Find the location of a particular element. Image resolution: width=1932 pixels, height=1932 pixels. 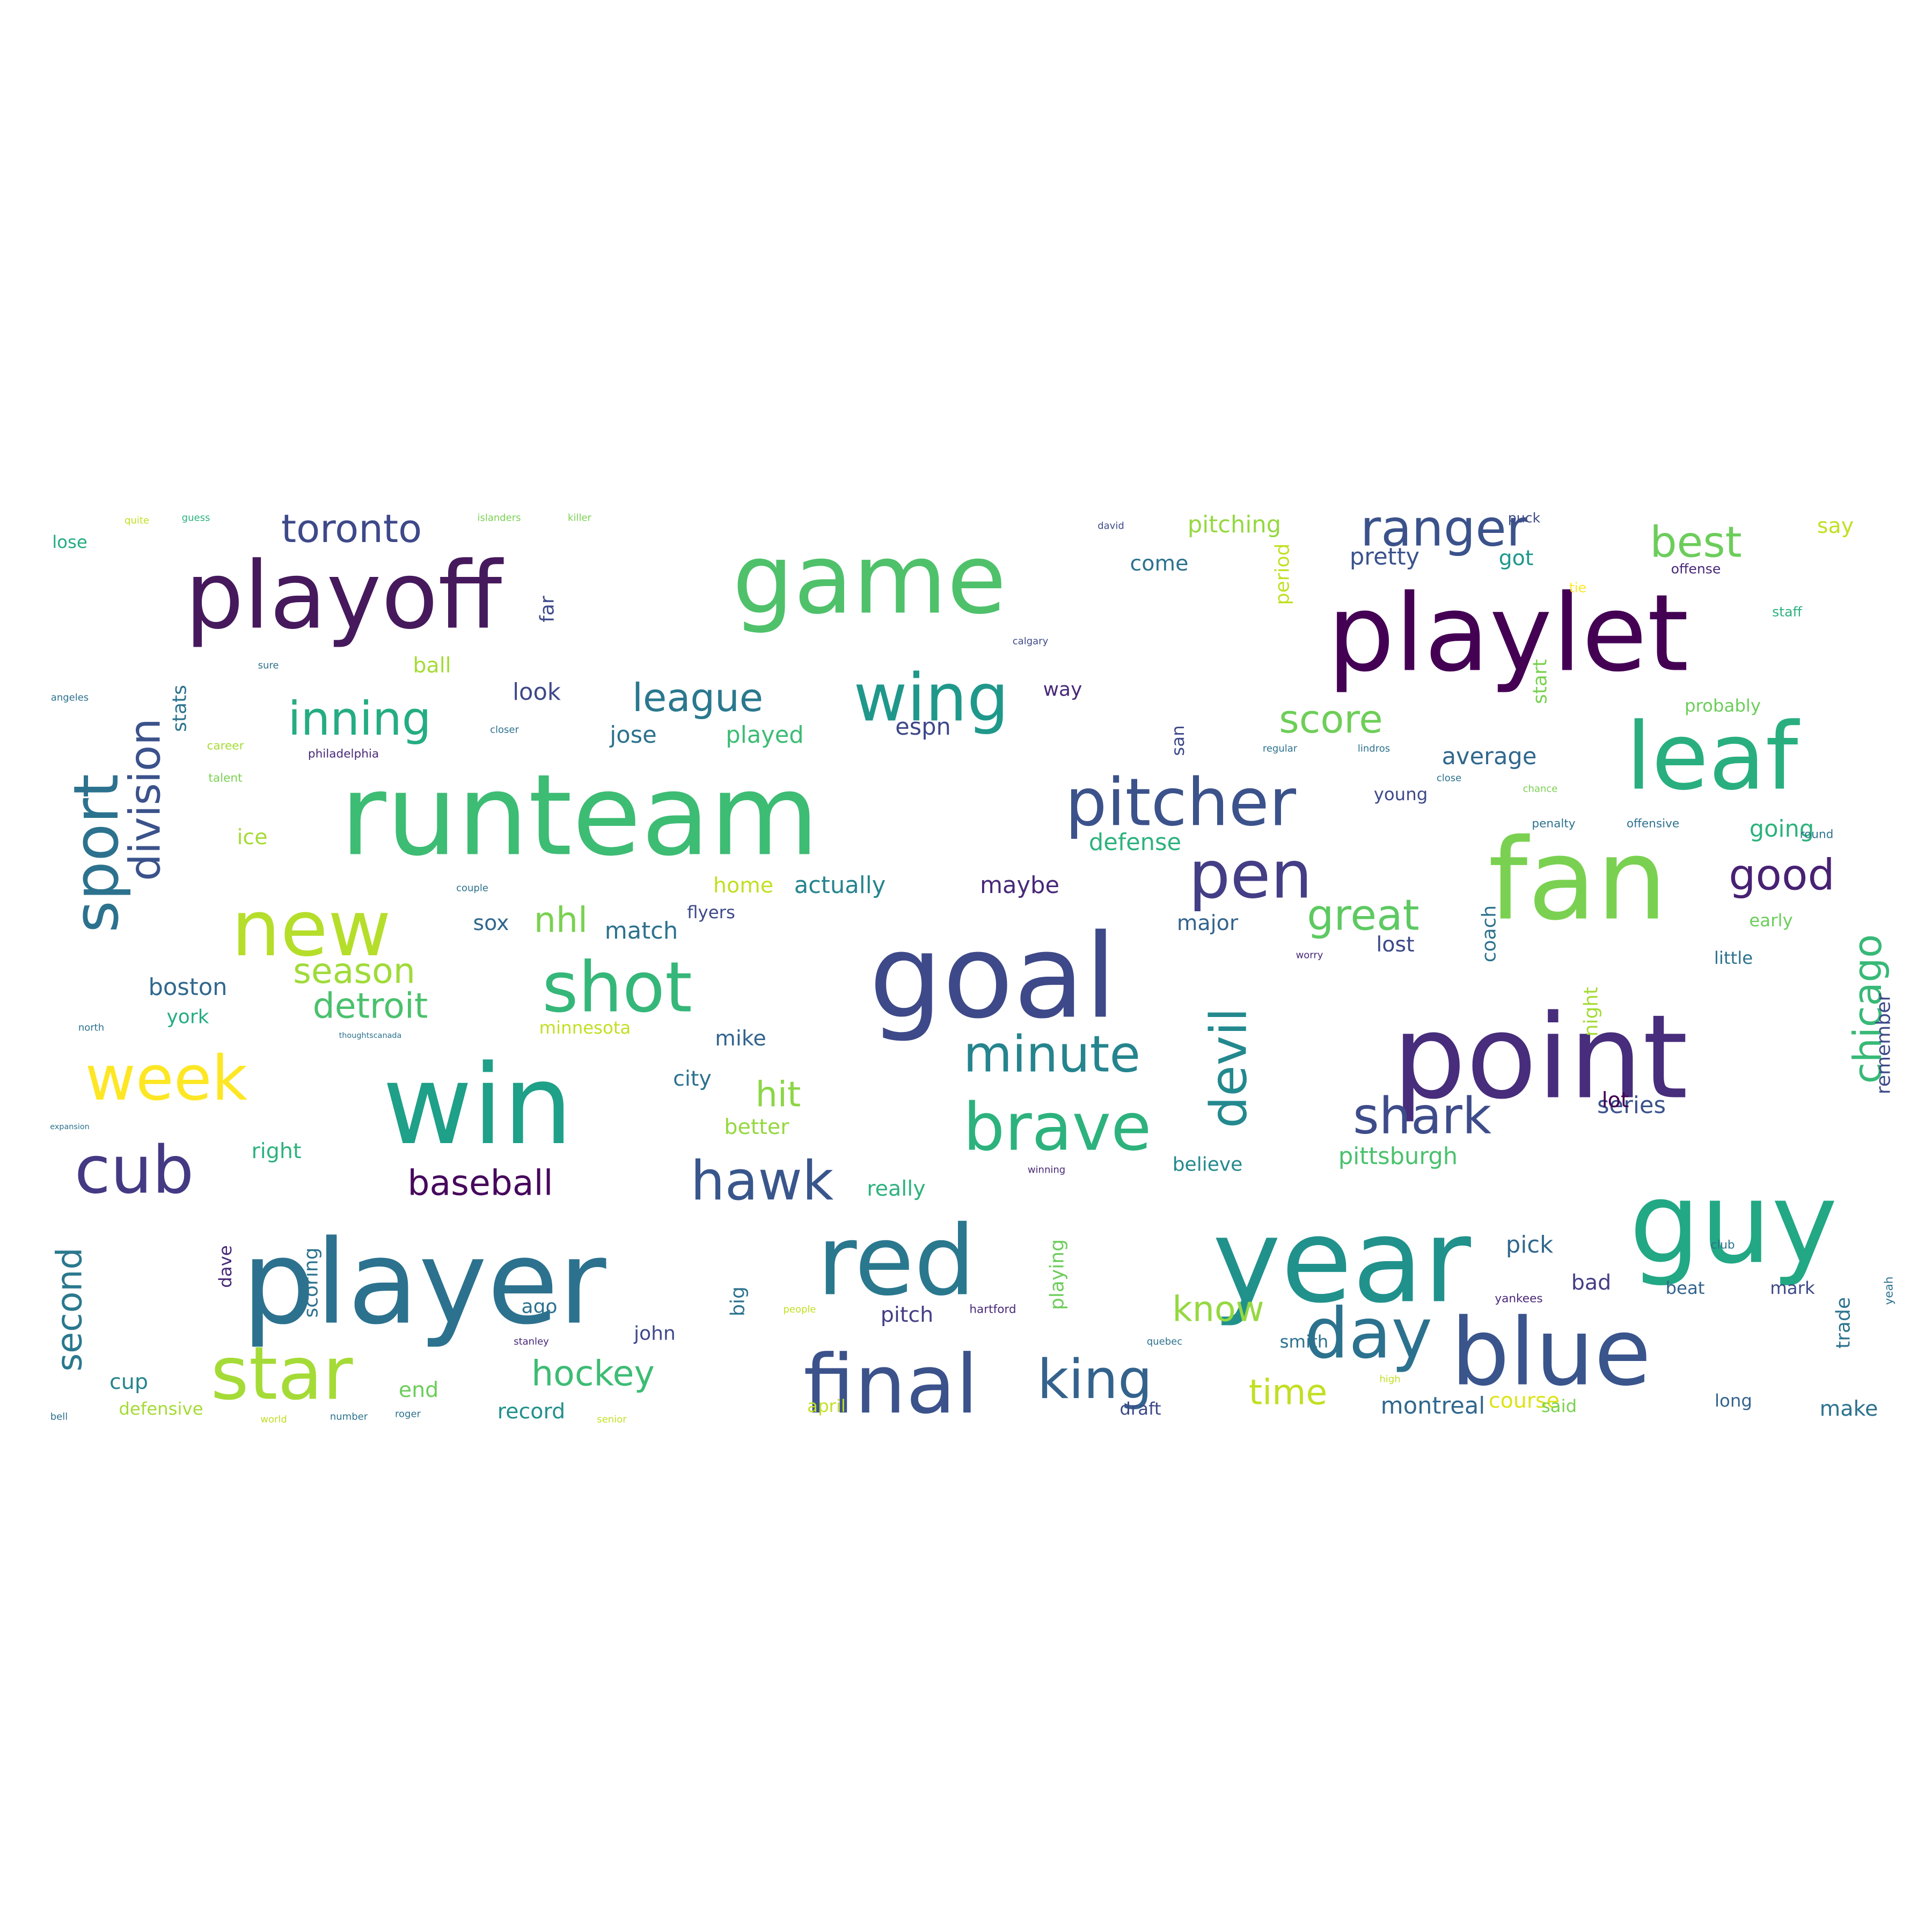

word-played: played is located at coordinates (764, 735).